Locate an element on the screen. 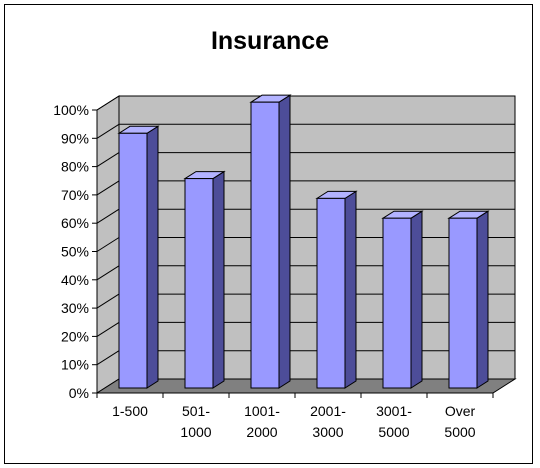  y-tick-label: 40% is located at coordinates (75, 280).